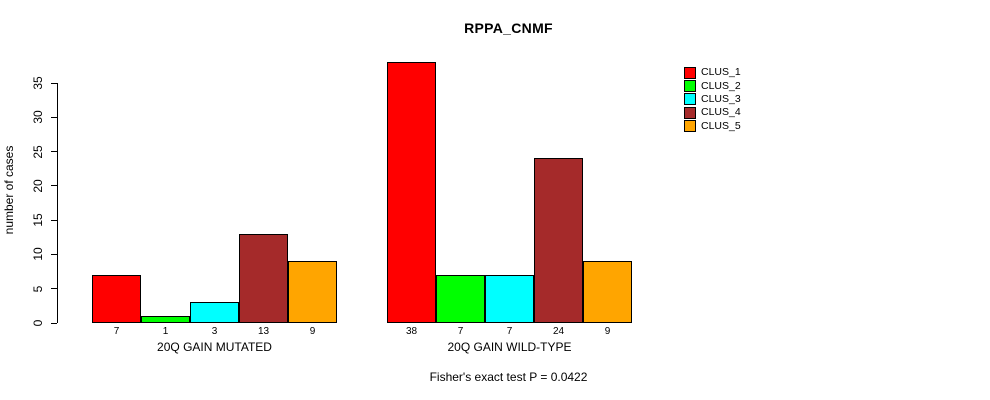 The image size is (990, 400). I want to click on bar-value-label: 1, so click(165, 331).